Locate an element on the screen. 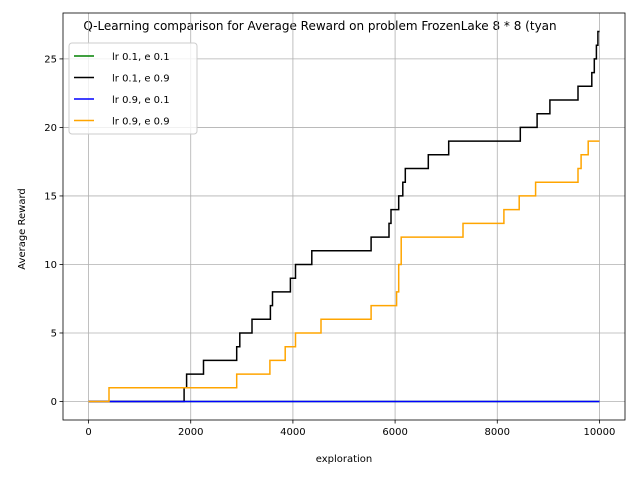  y-tick-label: 20 is located at coordinates (50, 128).